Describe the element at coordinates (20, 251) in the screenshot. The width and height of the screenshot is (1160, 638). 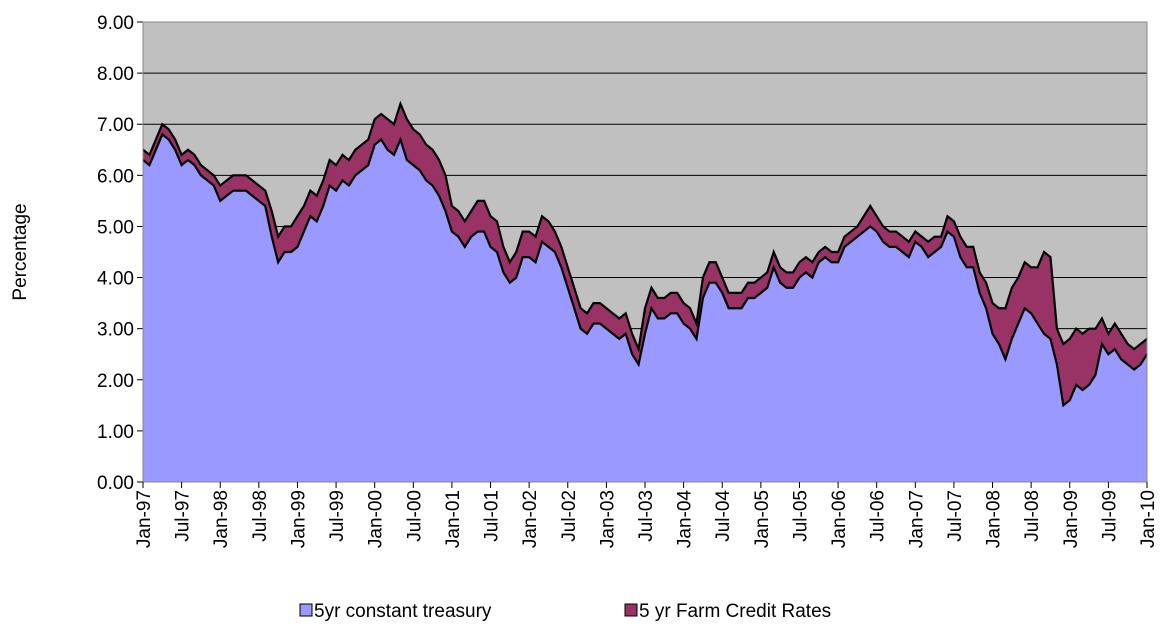
I see `y-axis-label: Percentage` at that location.